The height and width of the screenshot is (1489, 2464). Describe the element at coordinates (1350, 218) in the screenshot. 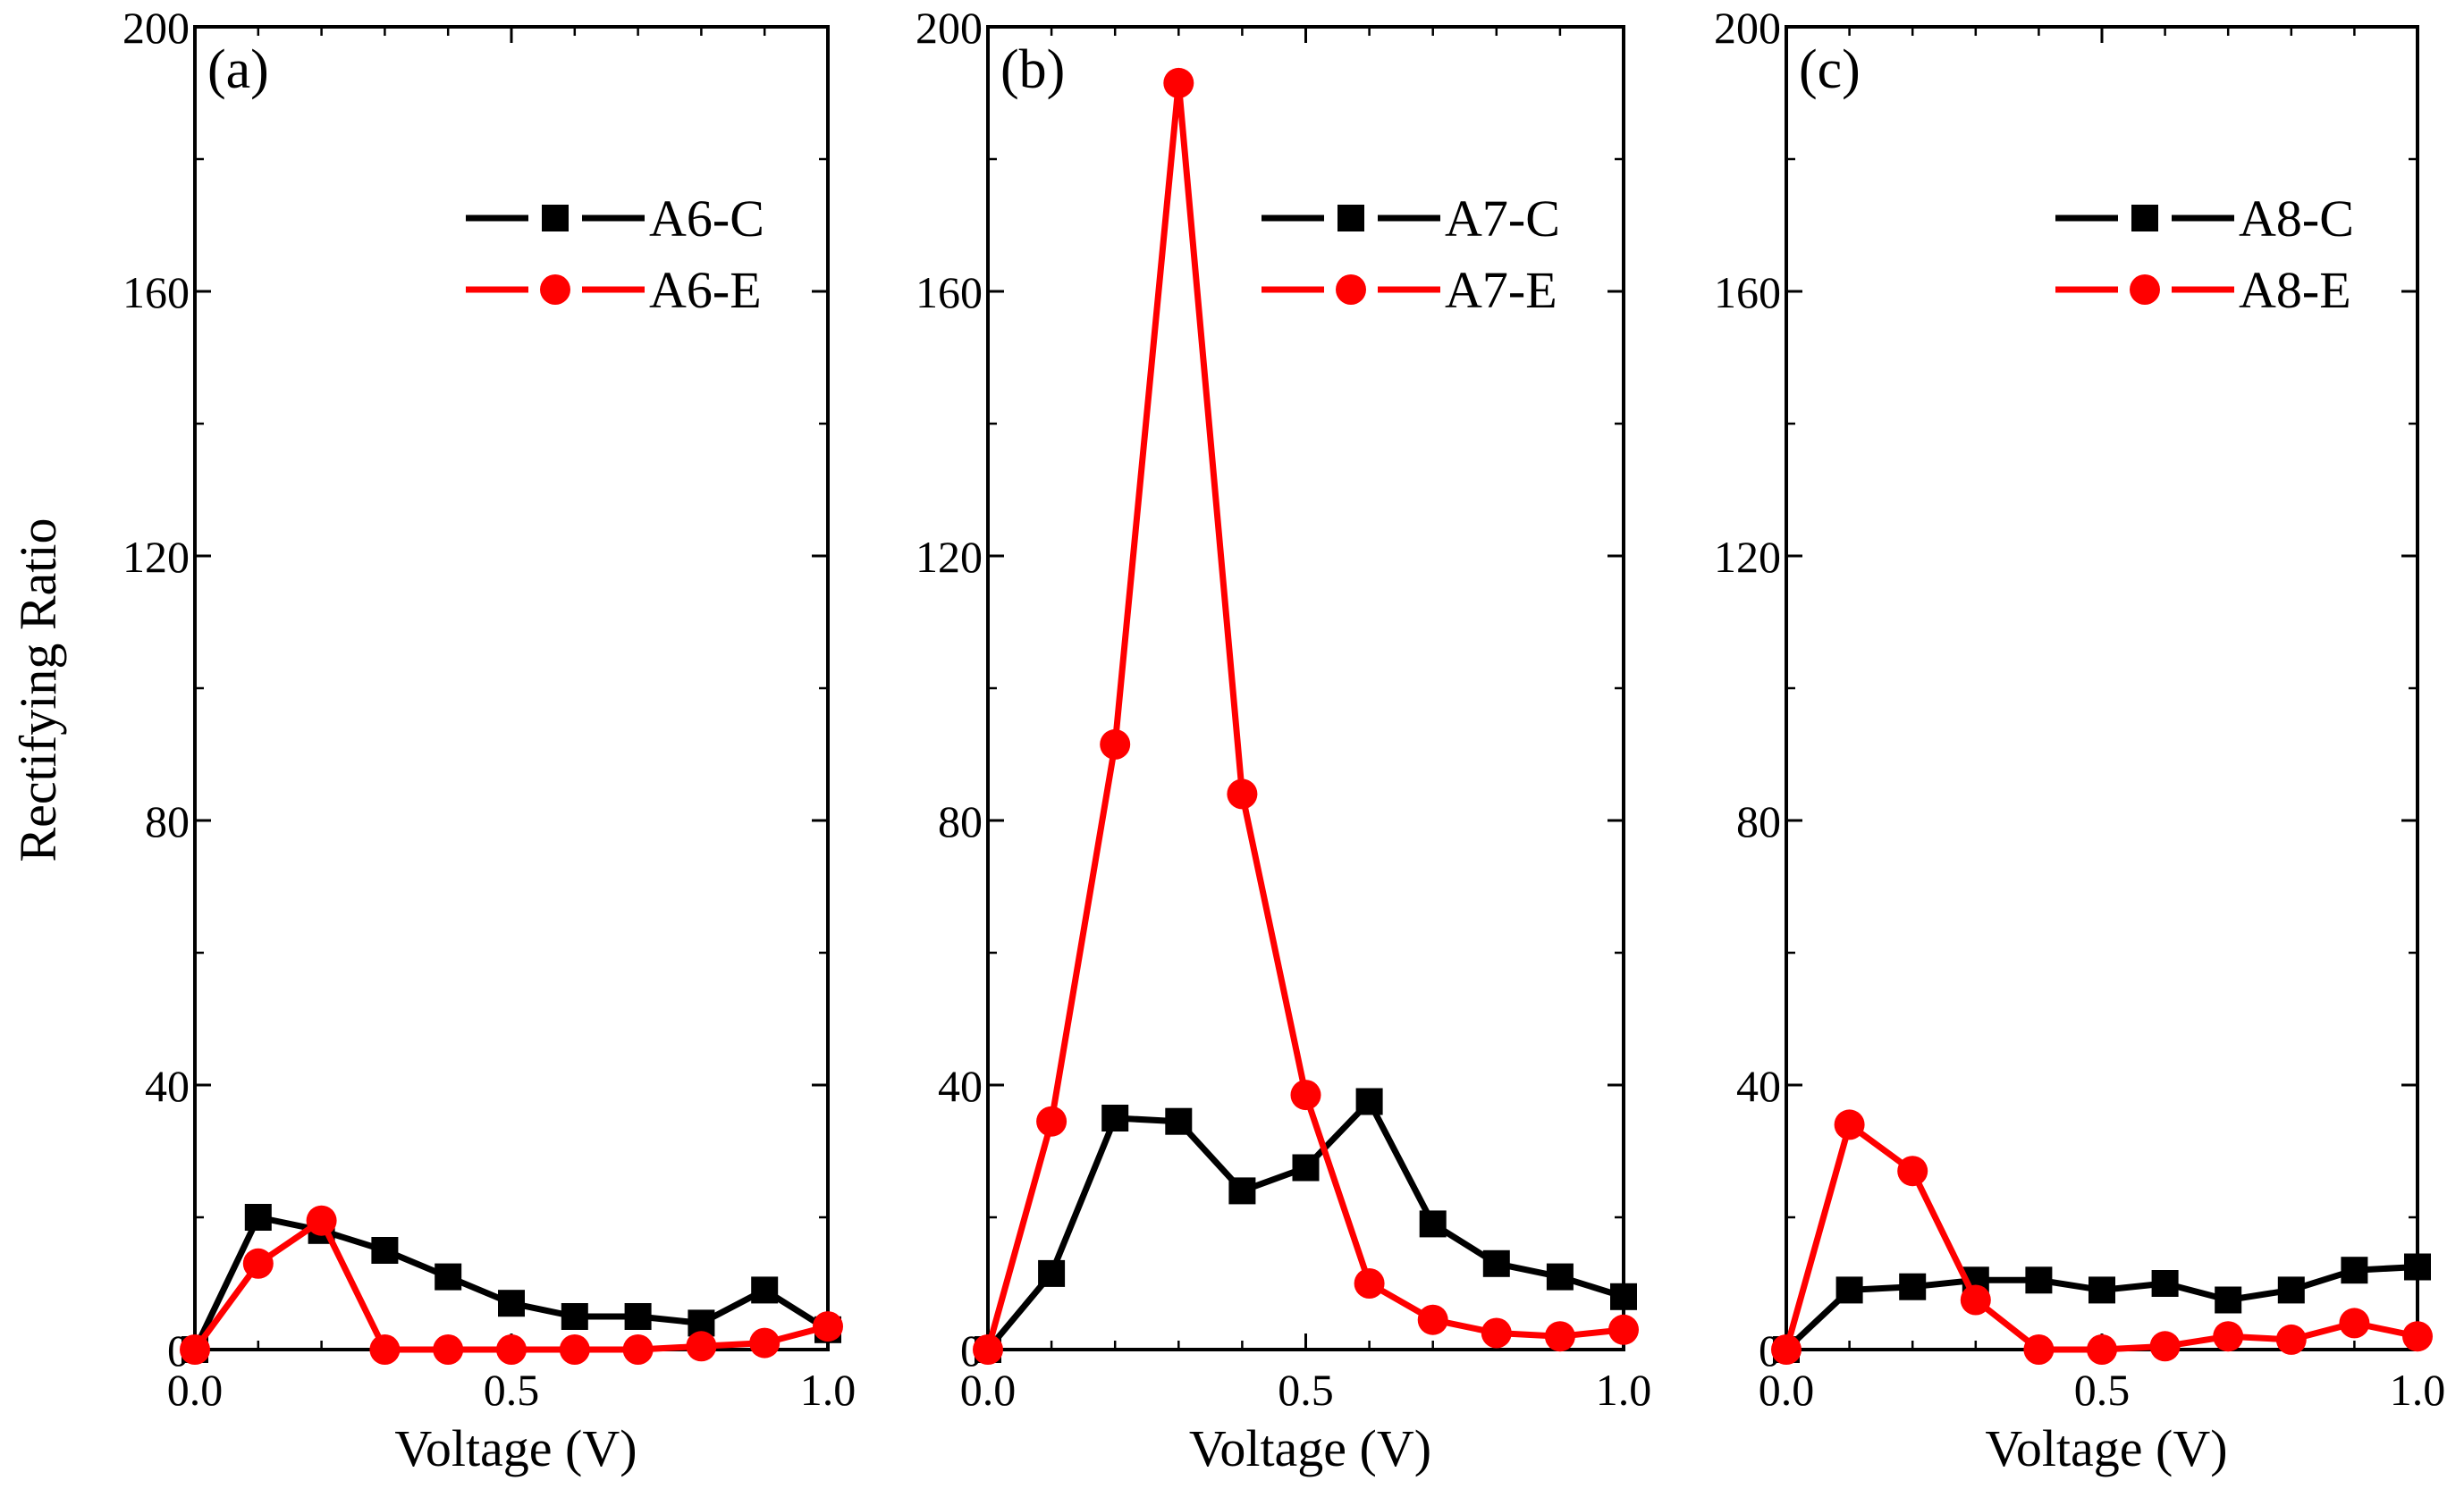

I see `legend-marker-a7-c` at that location.